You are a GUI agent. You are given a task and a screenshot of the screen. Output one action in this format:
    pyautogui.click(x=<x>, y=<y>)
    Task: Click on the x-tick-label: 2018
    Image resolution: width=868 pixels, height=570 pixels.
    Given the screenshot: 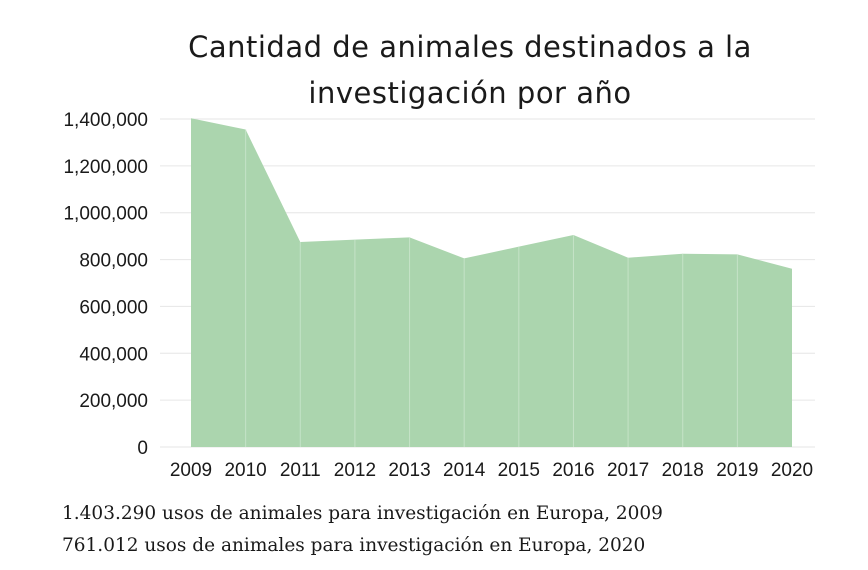 What is the action you would take?
    pyautogui.click(x=683, y=470)
    